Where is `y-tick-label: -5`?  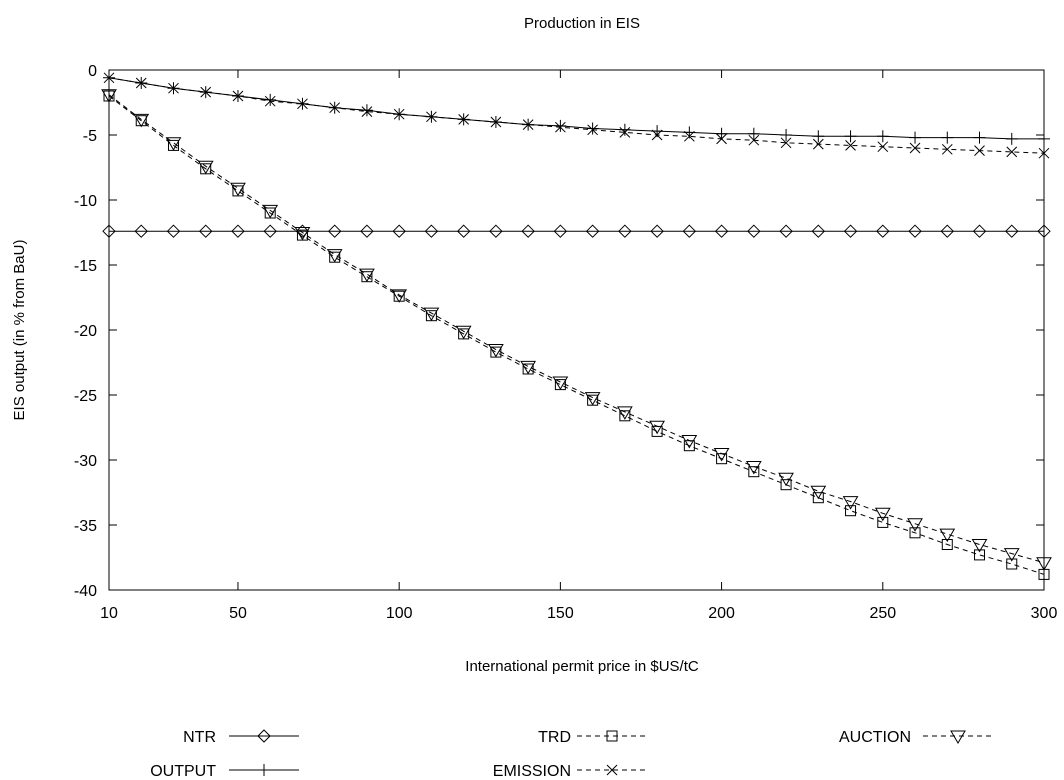 y-tick-label: -5 is located at coordinates (90, 136).